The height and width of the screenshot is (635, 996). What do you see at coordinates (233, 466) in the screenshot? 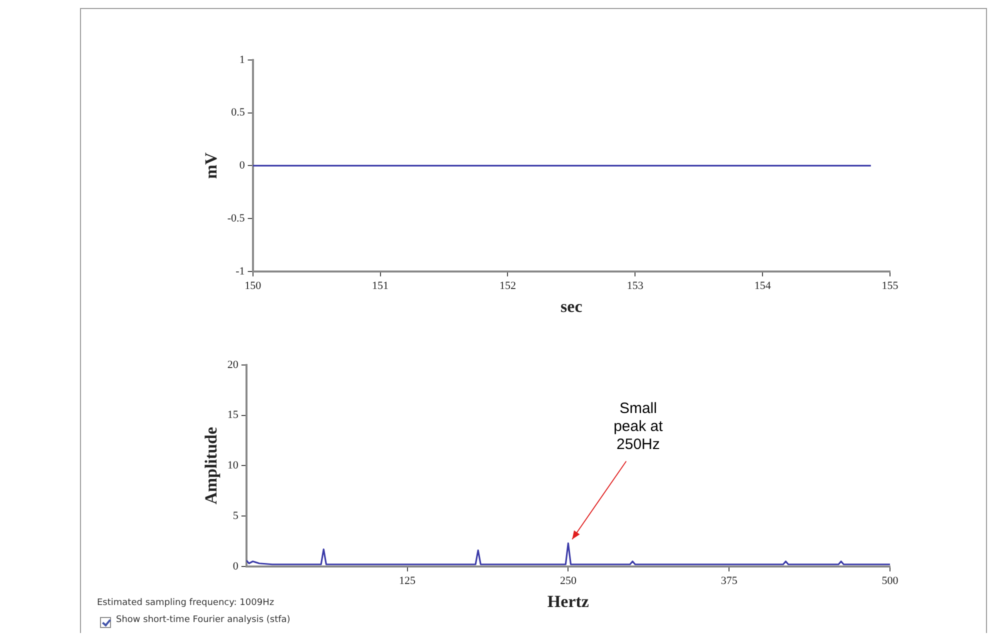
I see `y-tick-label: 10` at bounding box center [233, 466].